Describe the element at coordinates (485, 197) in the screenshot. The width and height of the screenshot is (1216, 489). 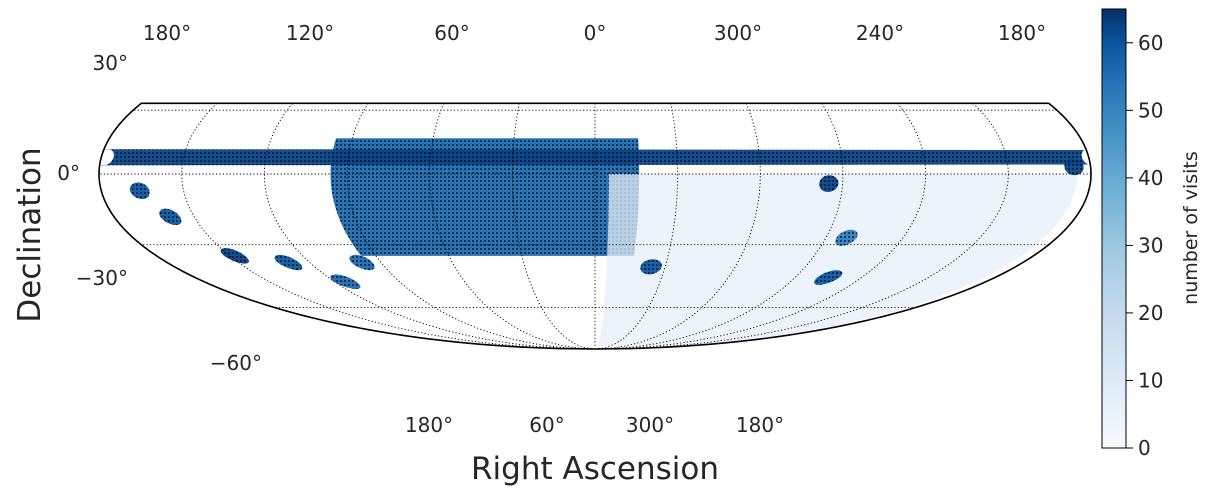
I see `region-texture-main-survey-stripe` at that location.